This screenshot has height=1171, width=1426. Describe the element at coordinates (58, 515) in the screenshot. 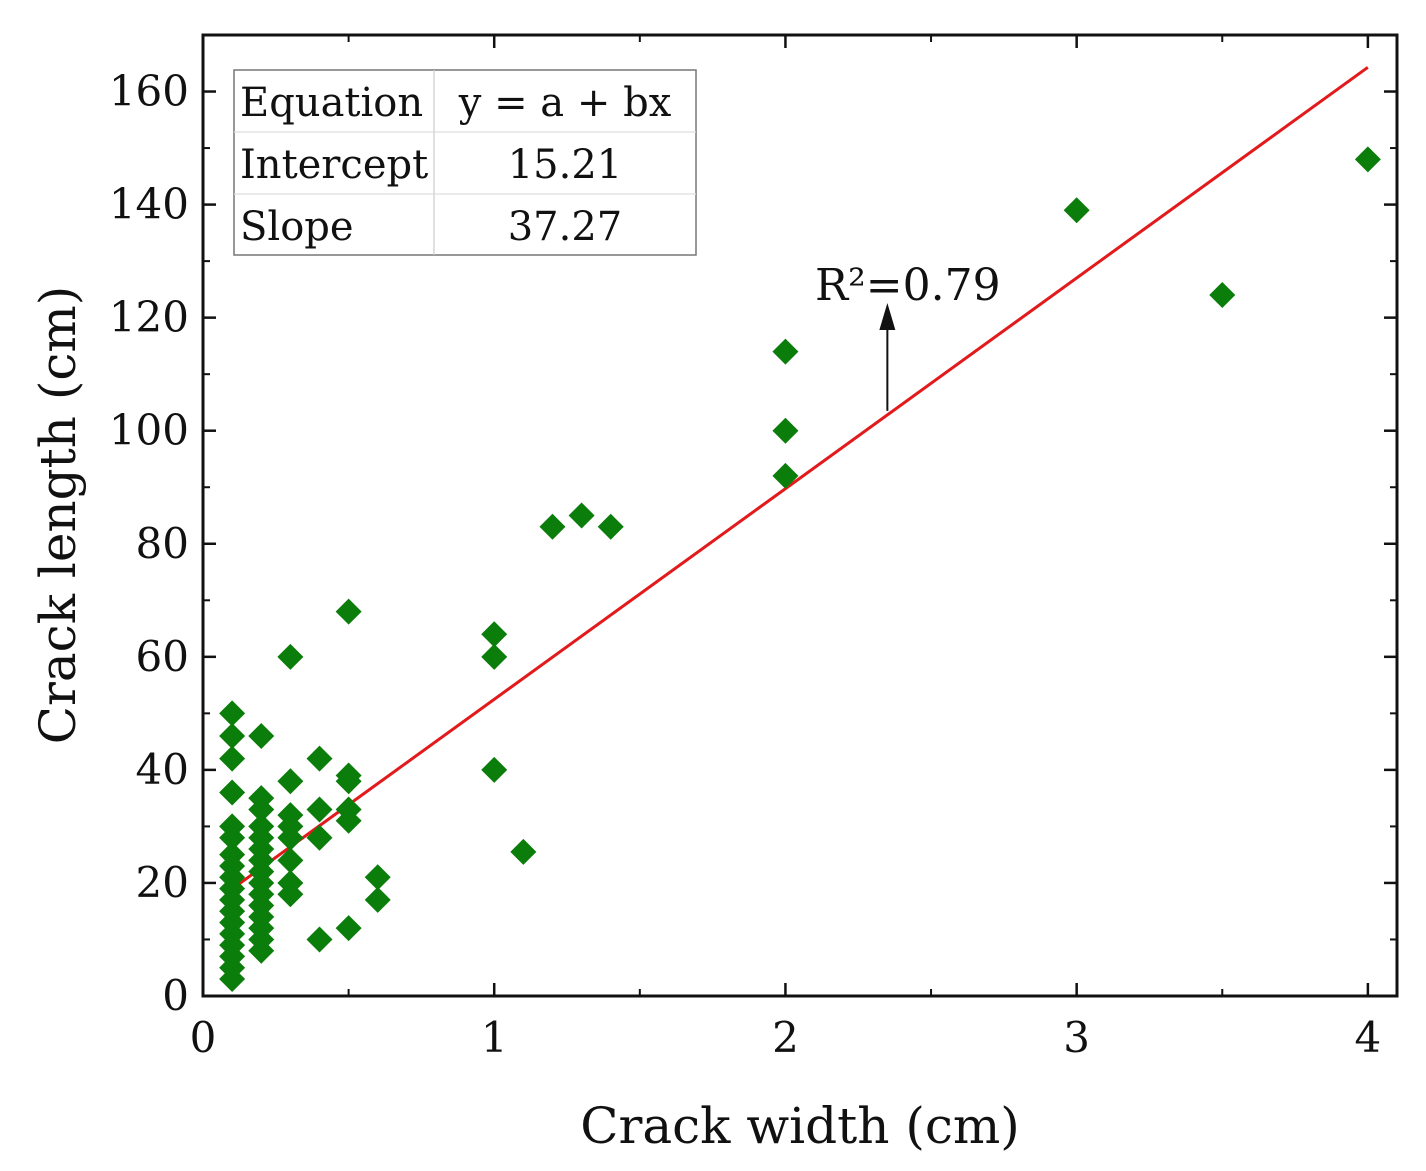

I see `y-axis-title: Crack length (cm)` at that location.